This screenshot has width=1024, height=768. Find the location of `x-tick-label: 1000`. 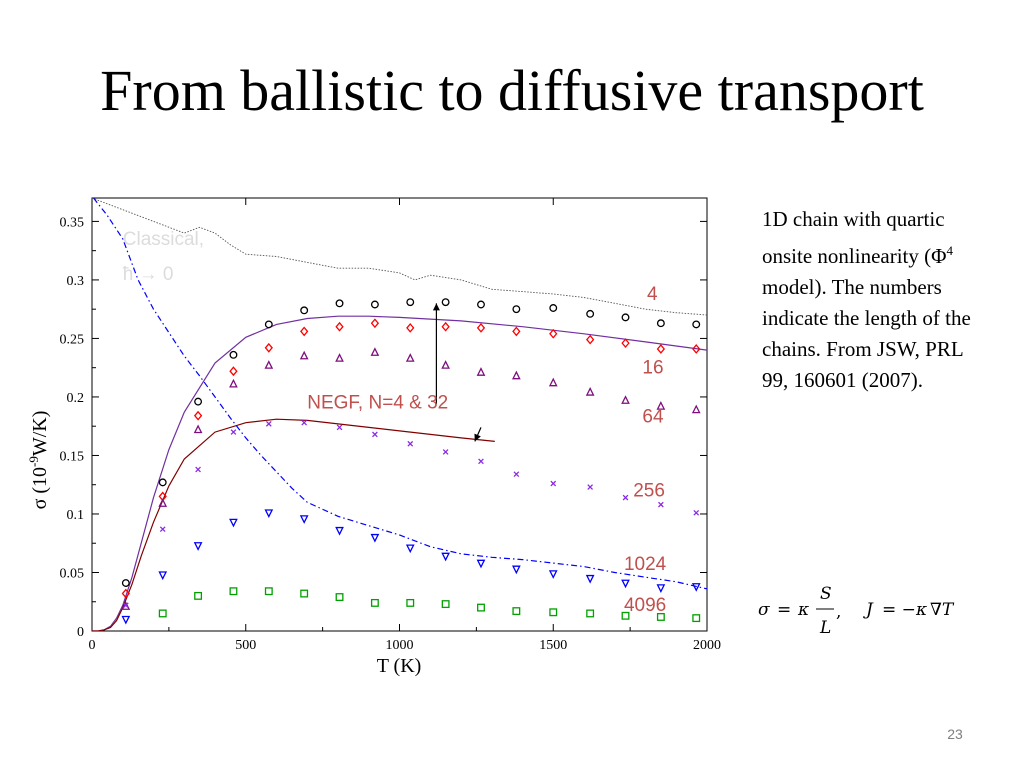

x-tick-label: 1000 is located at coordinates (400, 645).